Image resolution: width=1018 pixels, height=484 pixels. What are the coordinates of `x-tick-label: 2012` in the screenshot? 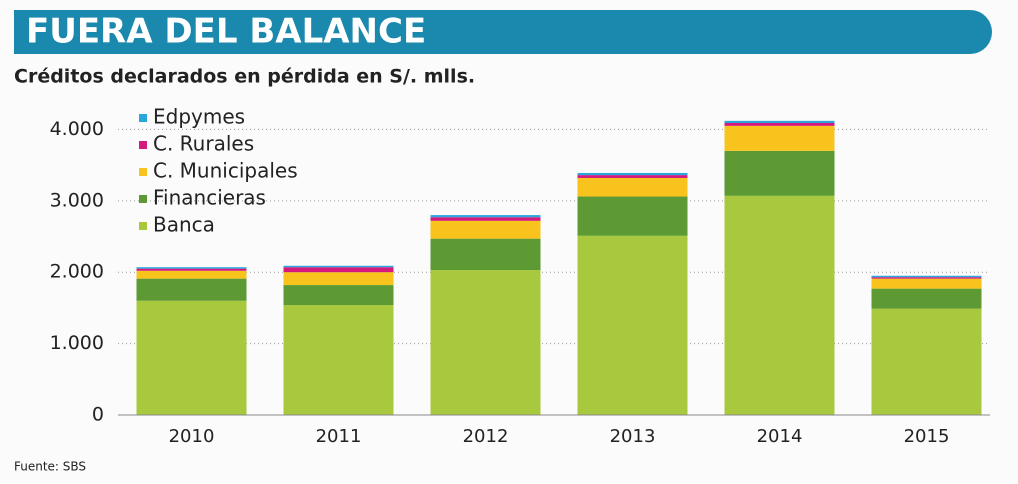 It's located at (486, 436).